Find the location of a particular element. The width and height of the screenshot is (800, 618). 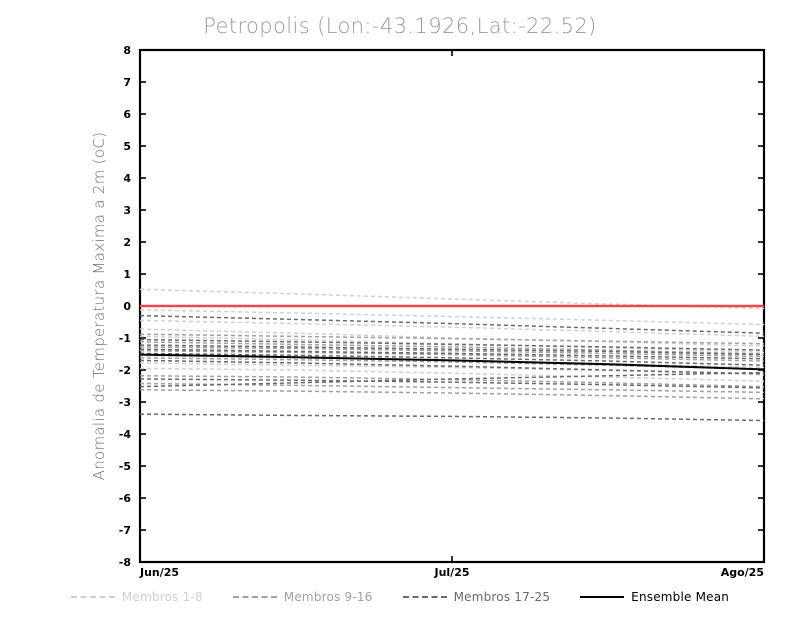

legend-label-members-1-8: Membros 1-8 is located at coordinates (162, 597).